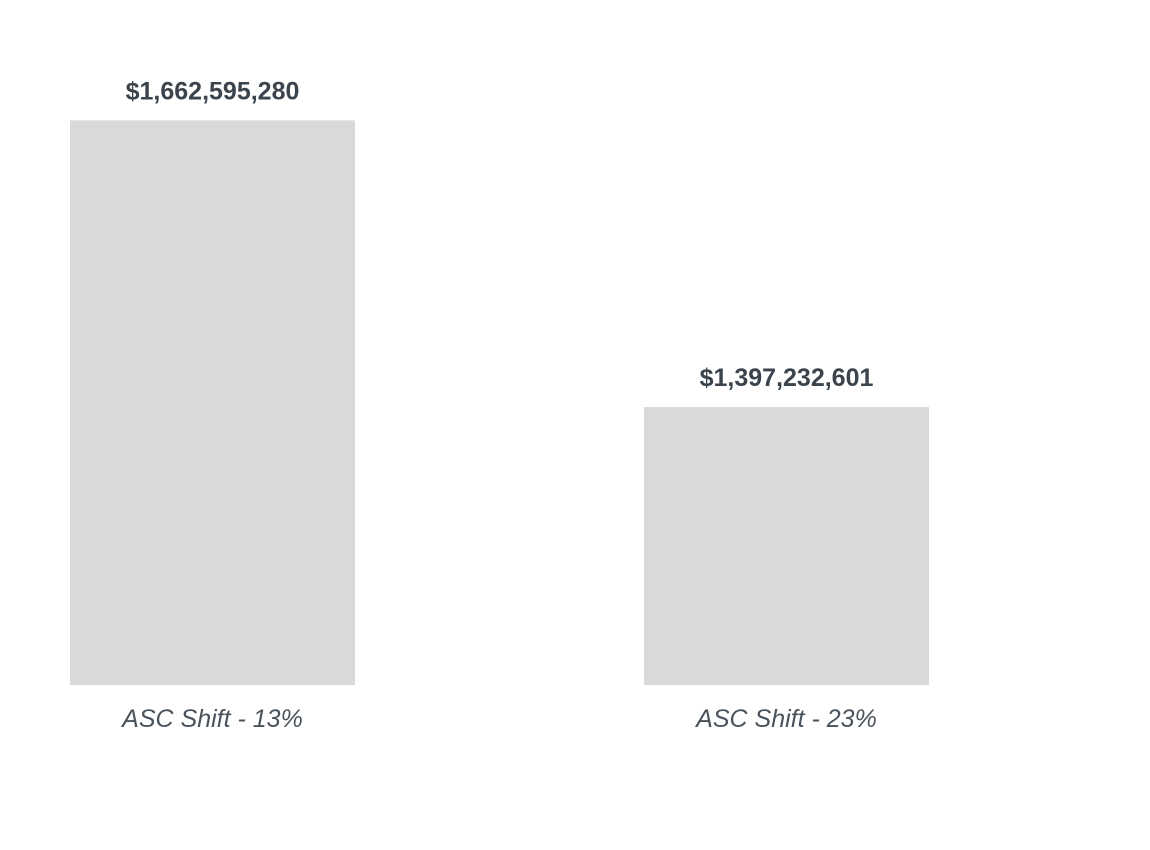 This screenshot has width=1150, height=850. What do you see at coordinates (787, 378) in the screenshot?
I see `bar-value-label-2: $1,397,232,601` at bounding box center [787, 378].